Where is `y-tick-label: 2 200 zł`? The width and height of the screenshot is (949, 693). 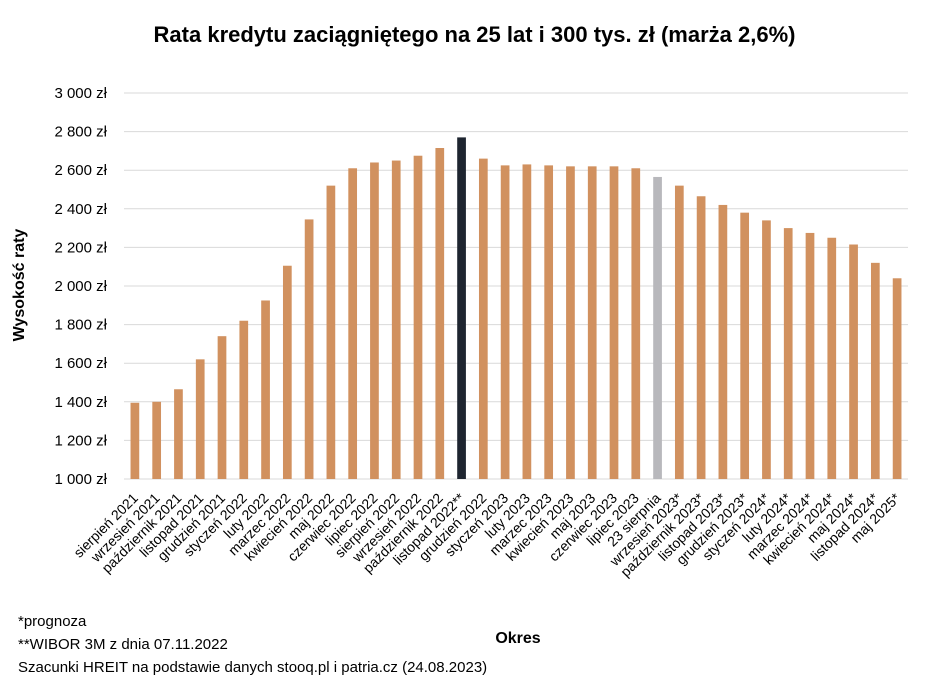
y-tick-label: 2 200 zł is located at coordinates (80, 247).